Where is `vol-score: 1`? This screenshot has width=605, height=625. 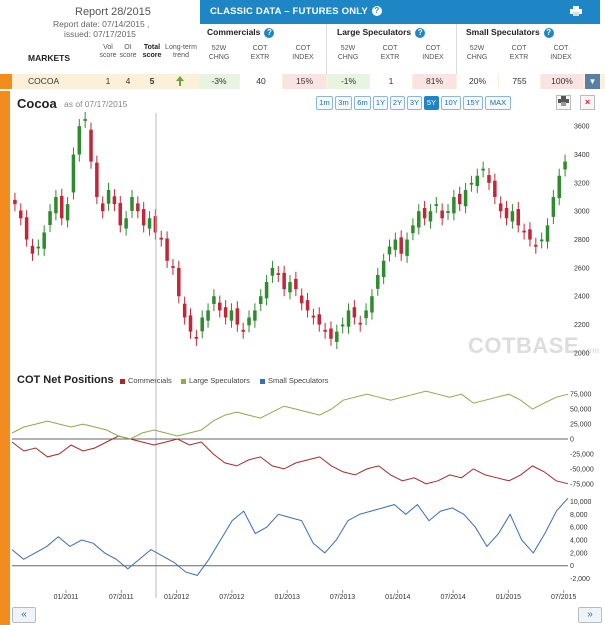
vol-score: 1 is located at coordinates (108, 81).